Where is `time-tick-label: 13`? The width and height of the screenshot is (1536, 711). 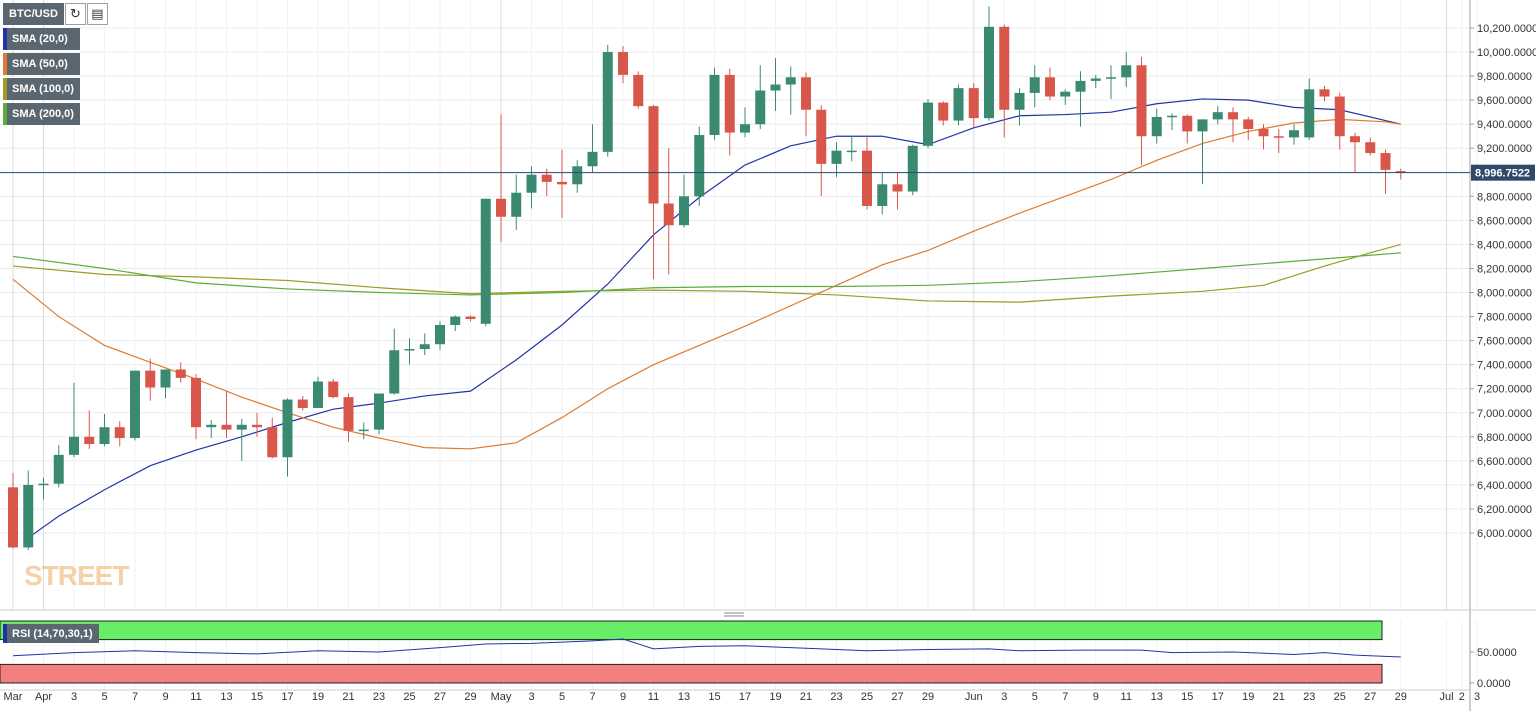
time-tick-label: 13 is located at coordinates (684, 697).